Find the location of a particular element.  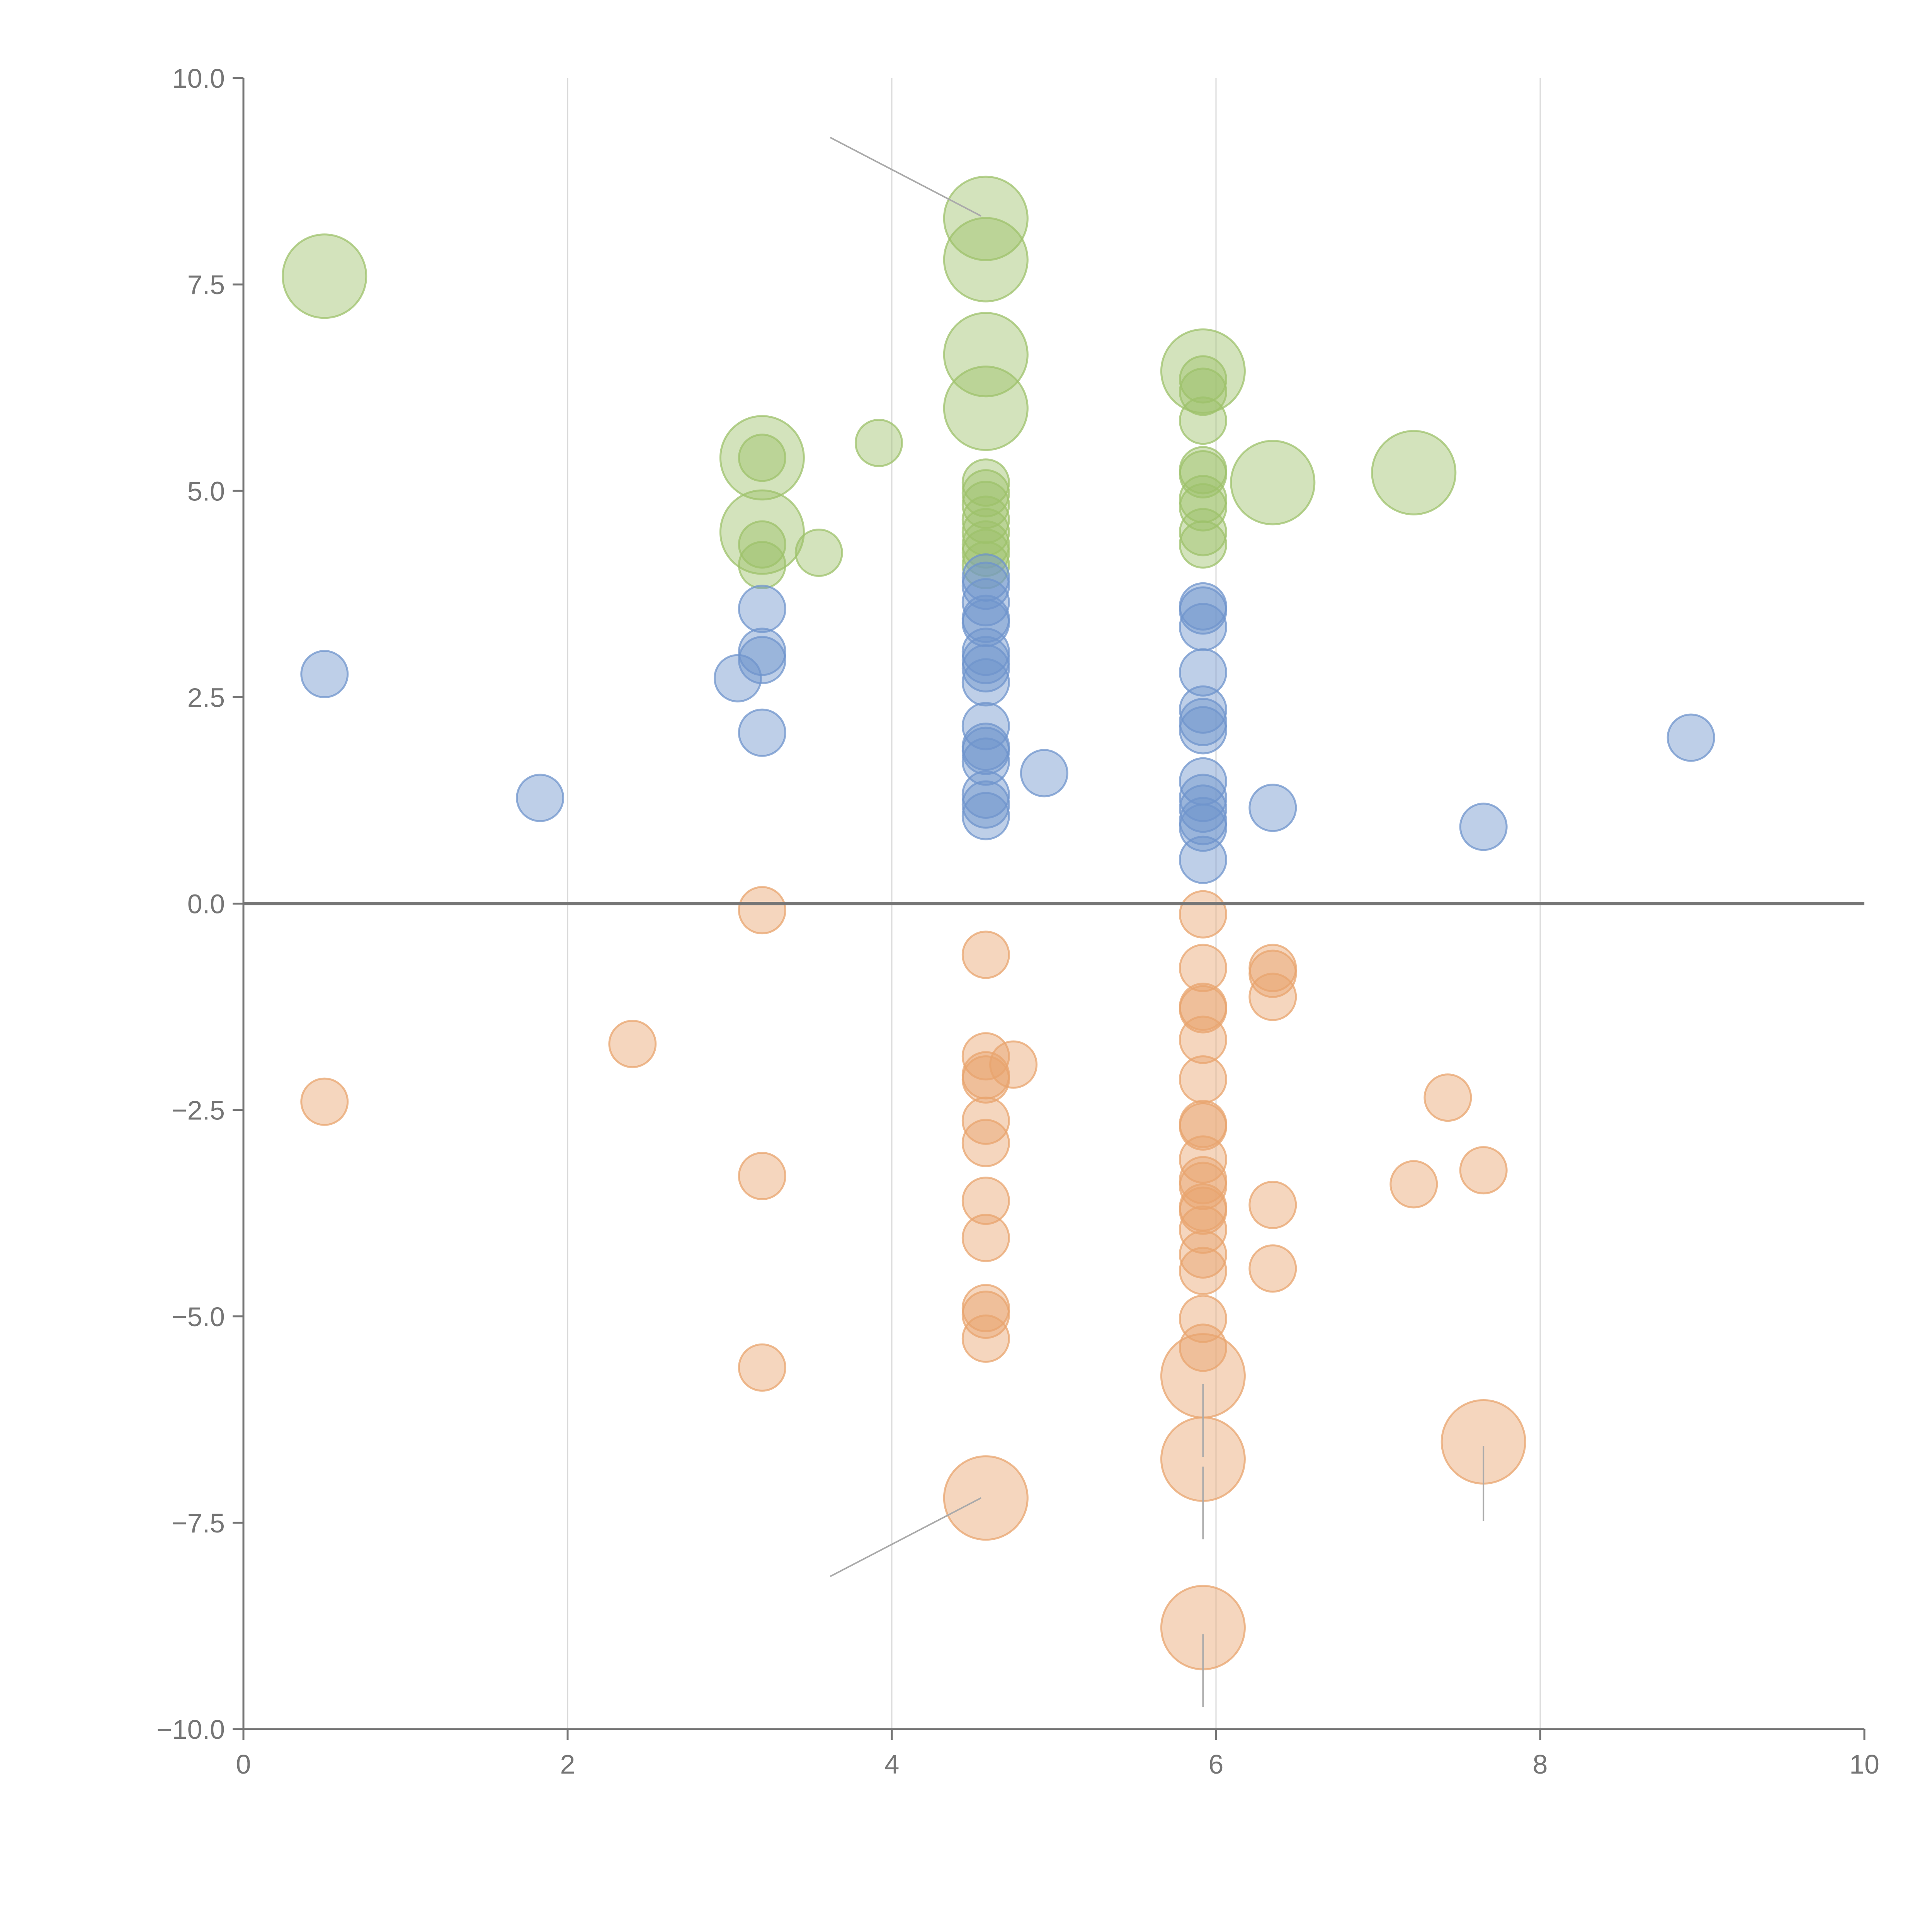

y-tick-label: −10.0 is located at coordinates (191, 1729).